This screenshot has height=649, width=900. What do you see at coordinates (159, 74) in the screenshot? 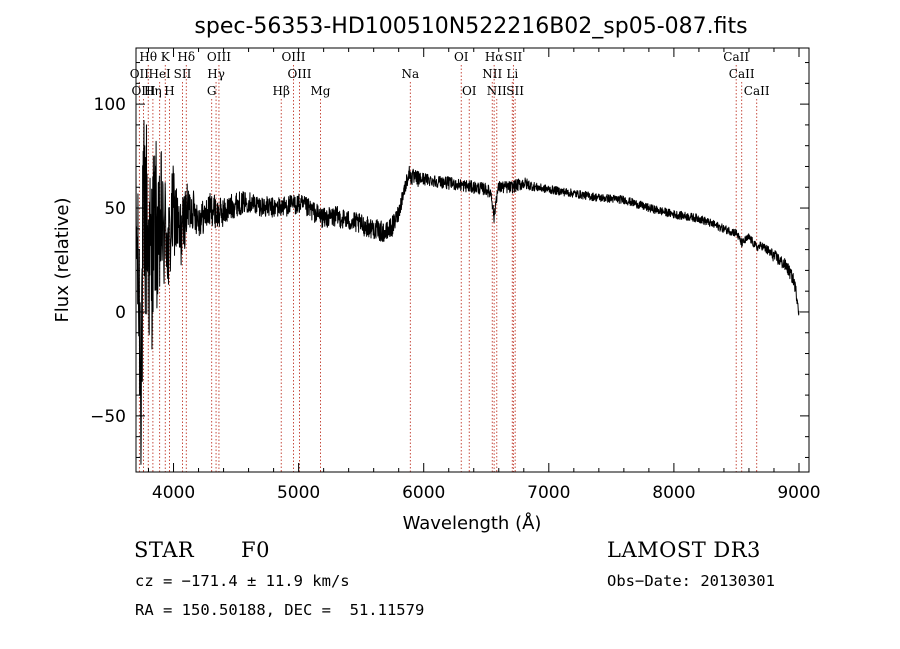
I see `spectral-line-label: HeI` at bounding box center [159, 74].